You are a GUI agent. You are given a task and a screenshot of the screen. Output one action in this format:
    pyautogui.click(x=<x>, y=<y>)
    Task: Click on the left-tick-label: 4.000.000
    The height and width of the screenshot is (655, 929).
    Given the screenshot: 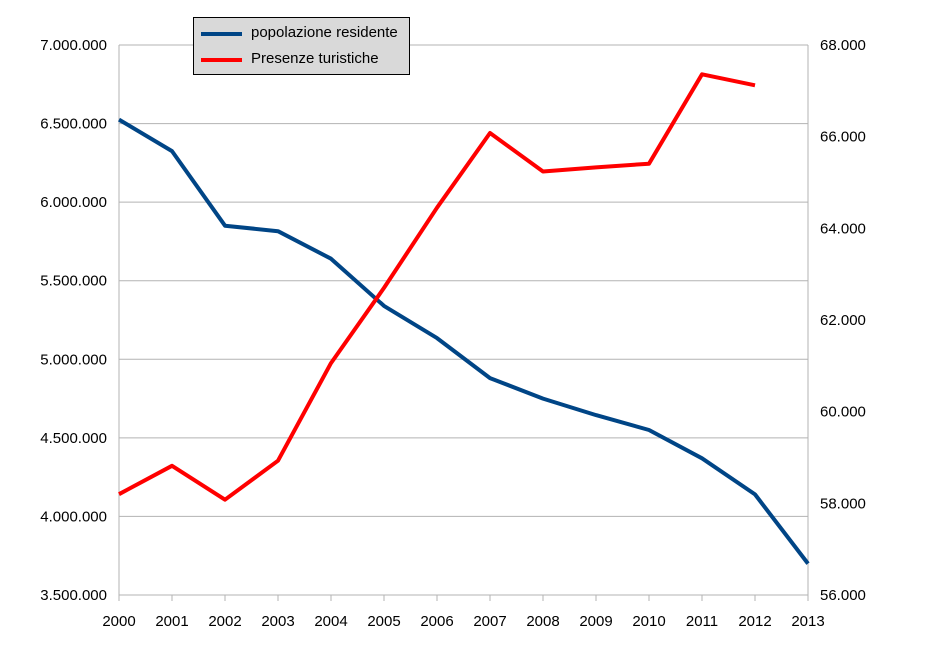 What is the action you would take?
    pyautogui.click(x=73, y=516)
    